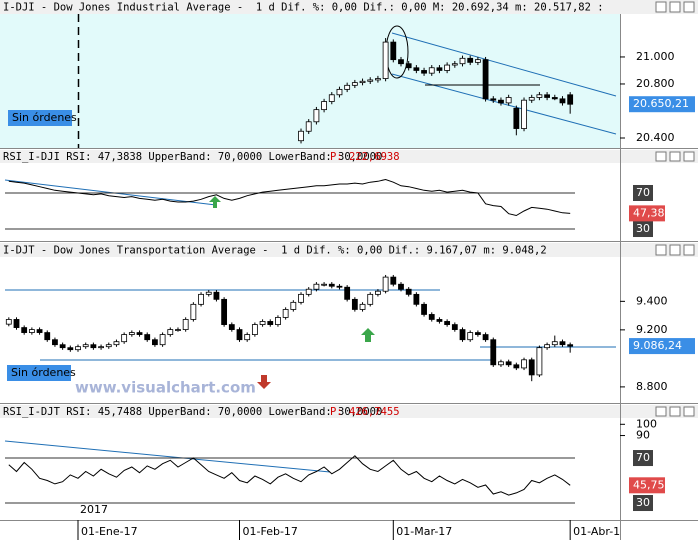  What do you see at coordinates (646, 423) in the screenshot?
I see `y-tick-label: 100` at bounding box center [646, 423].